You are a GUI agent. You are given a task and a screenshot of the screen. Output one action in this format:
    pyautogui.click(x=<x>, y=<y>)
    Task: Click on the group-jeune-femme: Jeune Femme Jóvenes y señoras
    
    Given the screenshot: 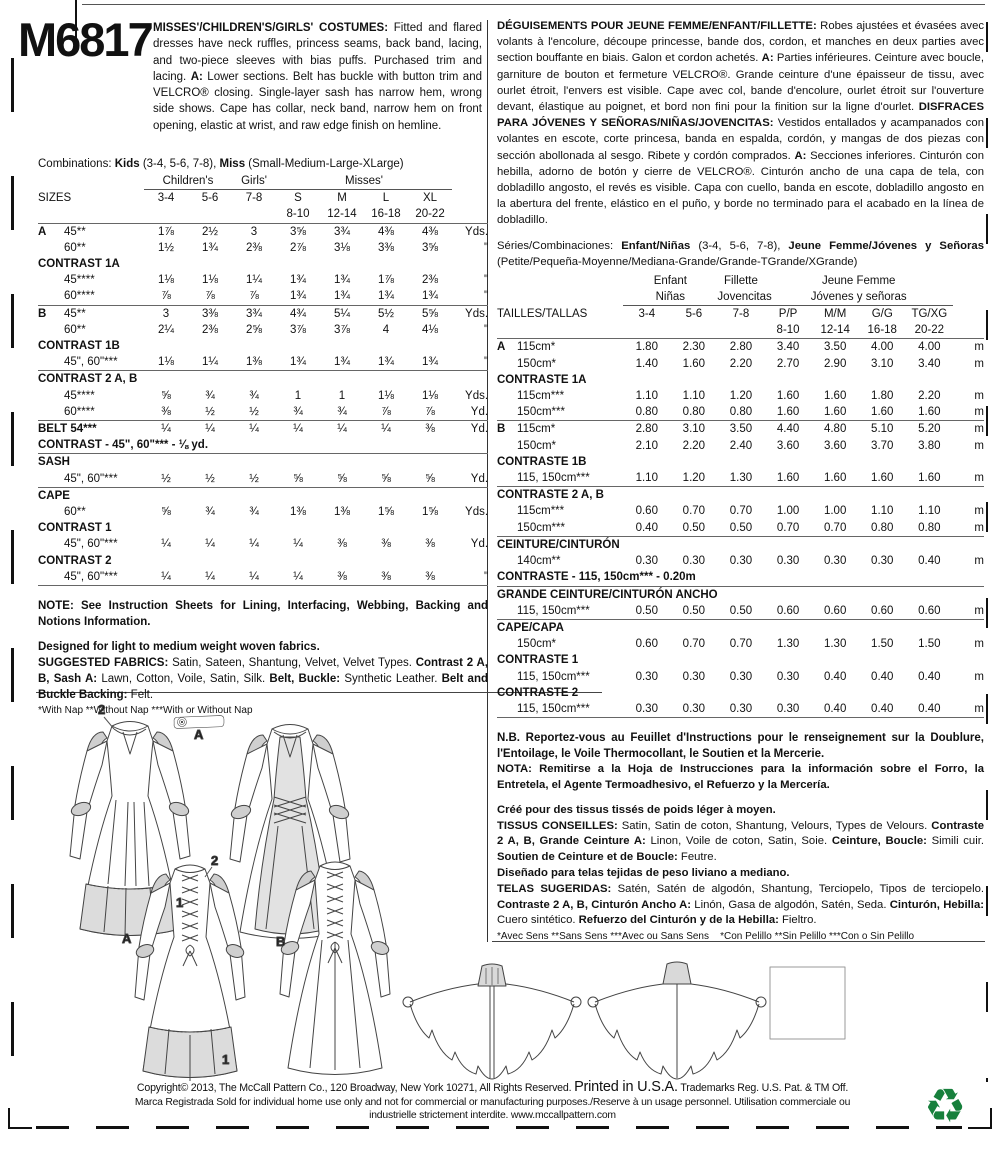 What is the action you would take?
    pyautogui.click(x=858, y=290)
    